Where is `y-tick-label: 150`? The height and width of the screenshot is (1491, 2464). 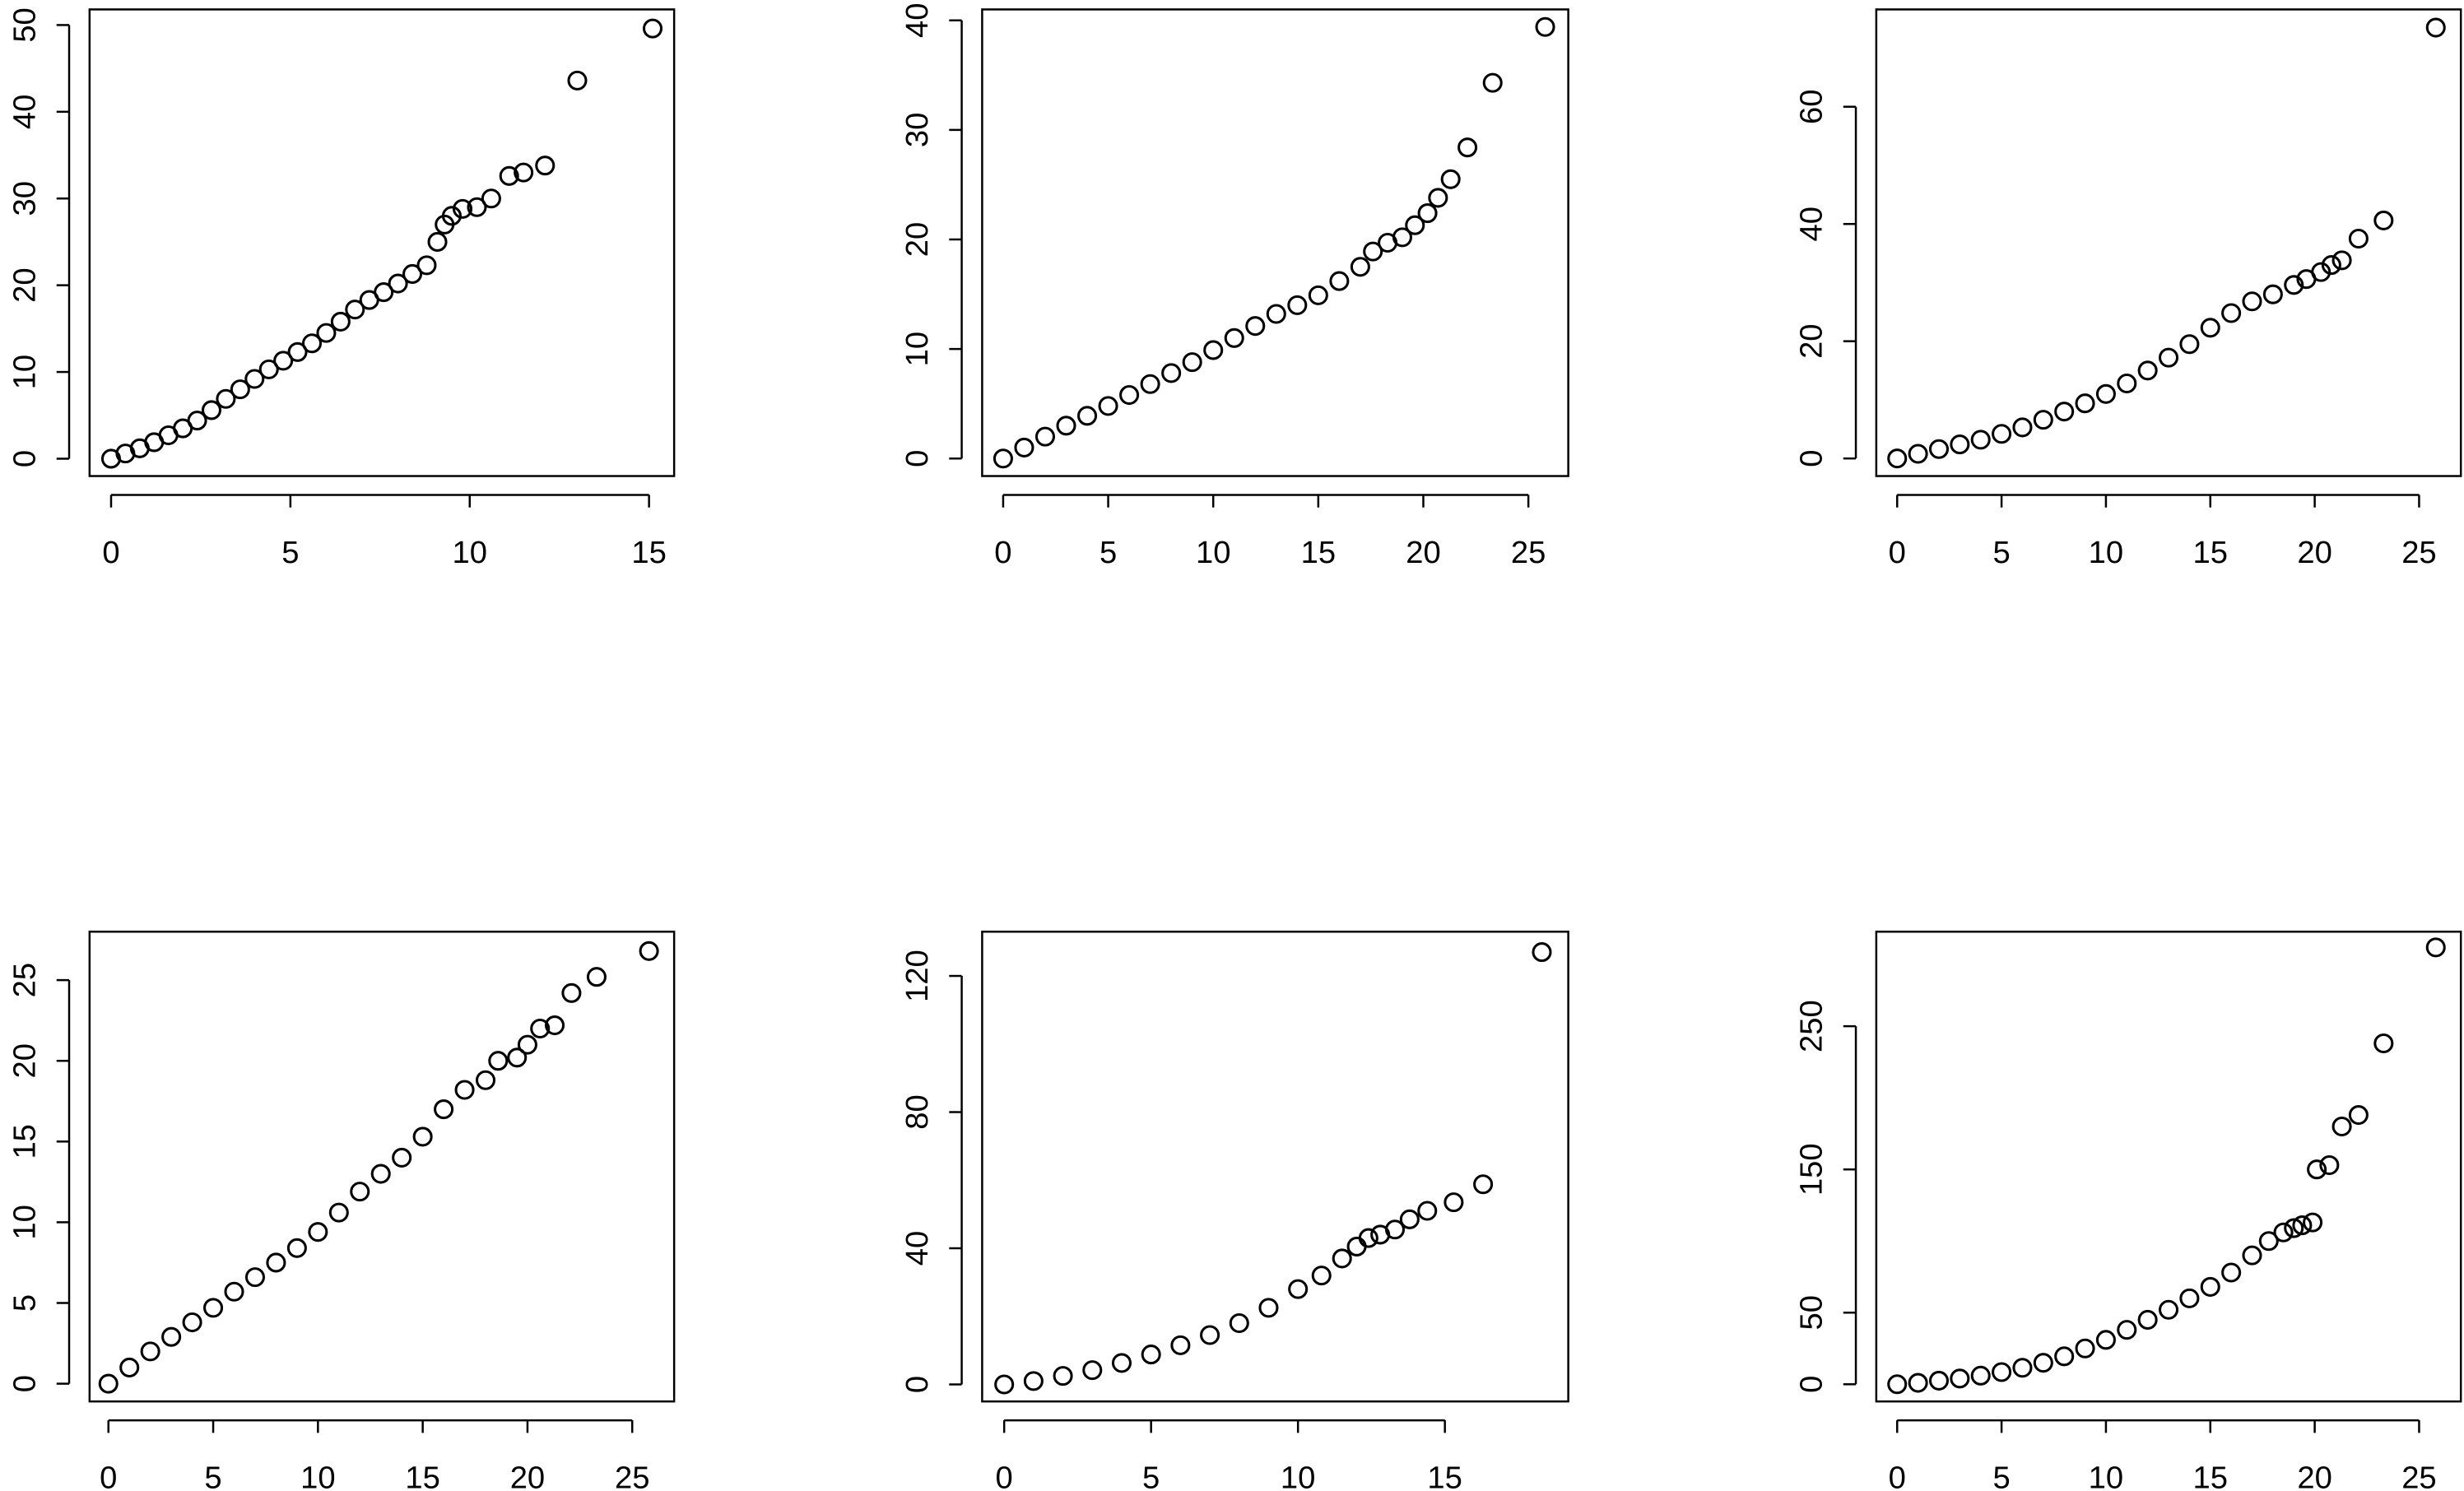 y-tick-label: 150 is located at coordinates (1811, 1169).